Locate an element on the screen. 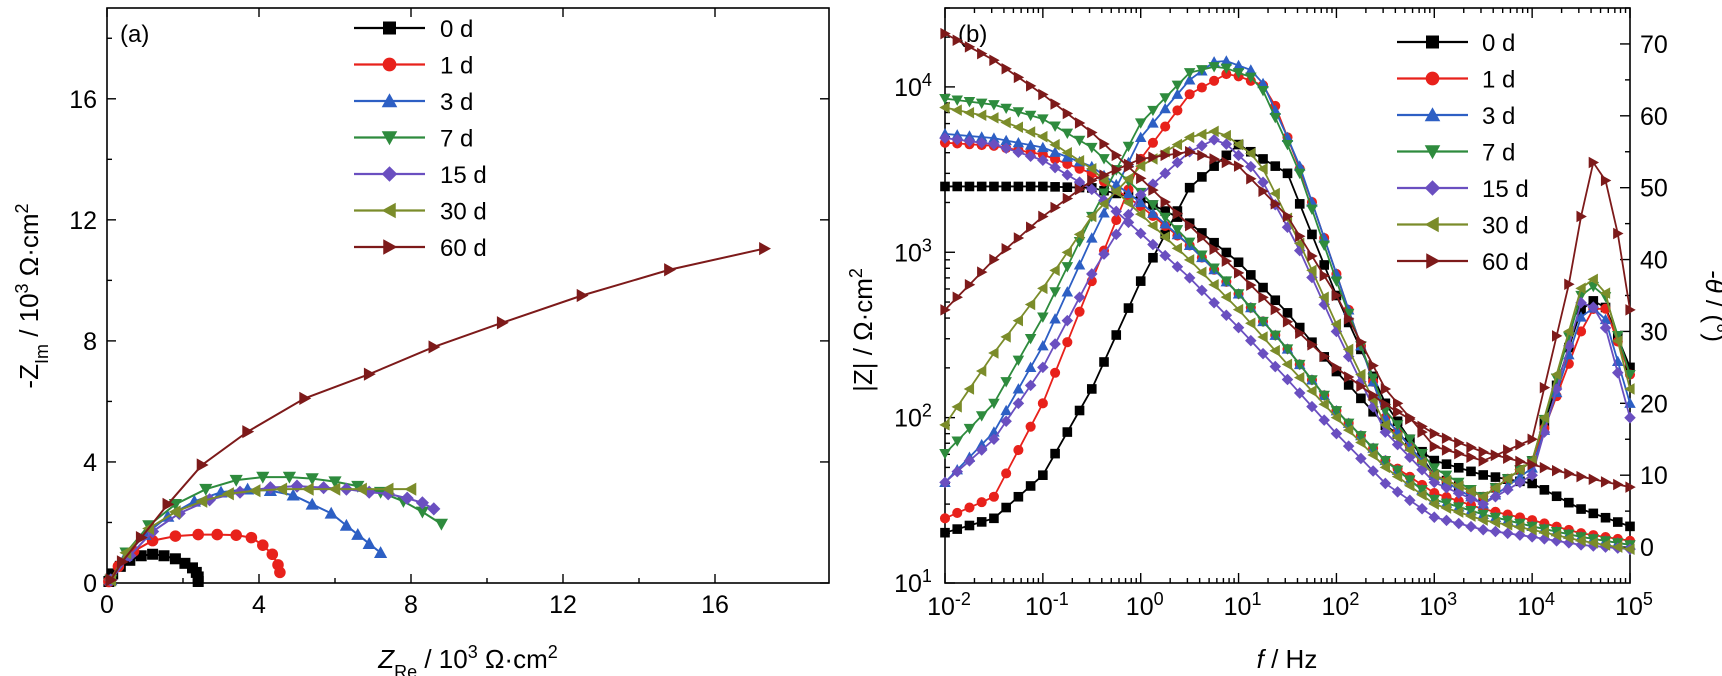 The height and width of the screenshot is (676, 1722). nyquist-x-tick-label: 12 is located at coordinates (563, 605).